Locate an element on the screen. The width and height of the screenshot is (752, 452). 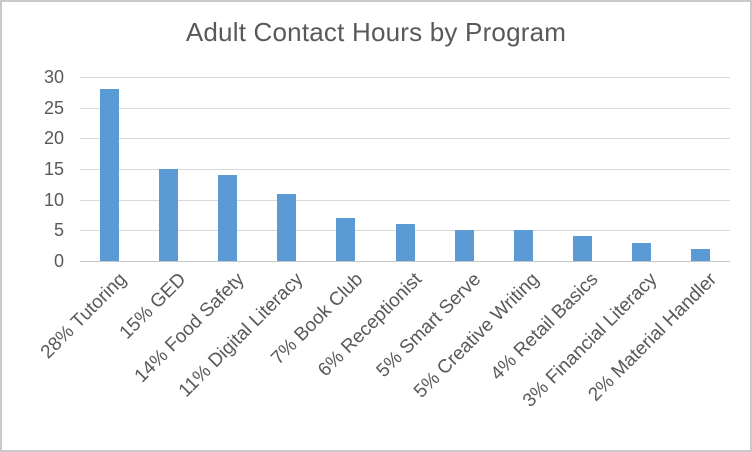
y-tick-label: 0 is located at coordinates (58, 261).